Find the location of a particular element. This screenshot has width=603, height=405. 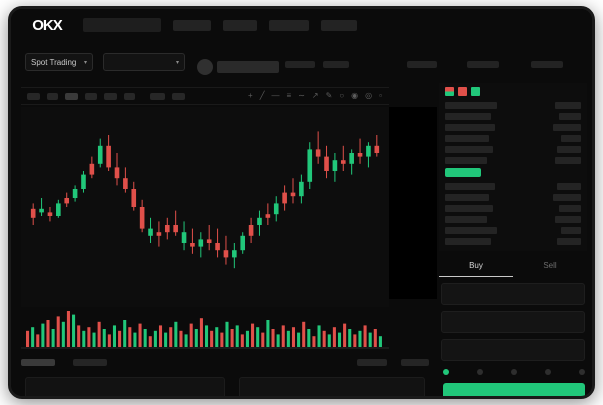

buy-sell-tabs: Buy Sell is located at coordinates (513, 268).